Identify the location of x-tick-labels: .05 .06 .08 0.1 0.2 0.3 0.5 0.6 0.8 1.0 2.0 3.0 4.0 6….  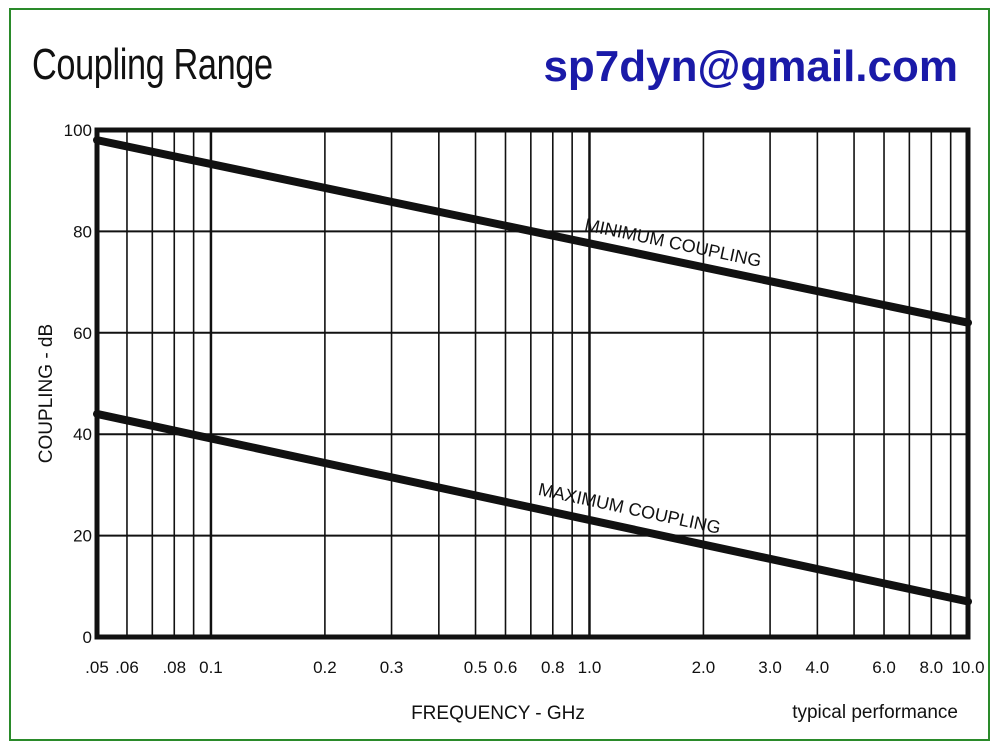
(534, 667).